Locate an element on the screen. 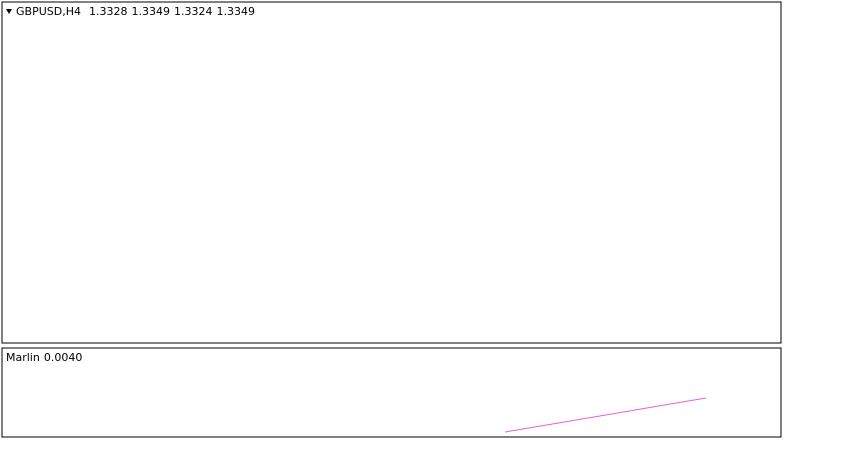 Image resolution: width=842 pixels, height=459 pixels. oscillator-name: Marlin is located at coordinates (23, 357).